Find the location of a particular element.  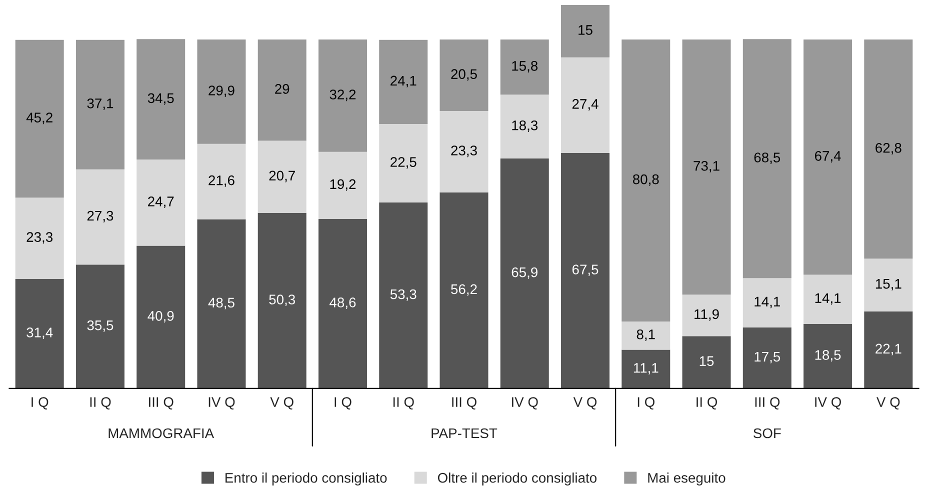

data-label: 20,5 is located at coordinates (464, 75).